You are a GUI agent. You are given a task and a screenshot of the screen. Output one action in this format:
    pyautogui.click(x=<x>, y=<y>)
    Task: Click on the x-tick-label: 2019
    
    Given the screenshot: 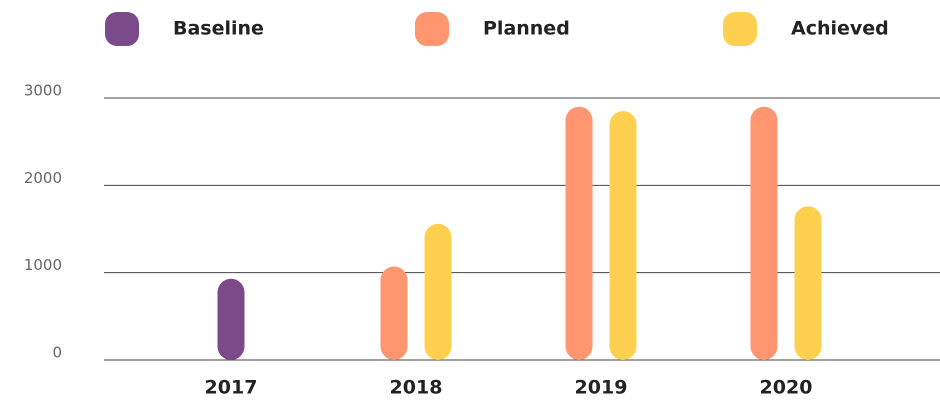 What is the action you would take?
    pyautogui.click(x=601, y=388)
    